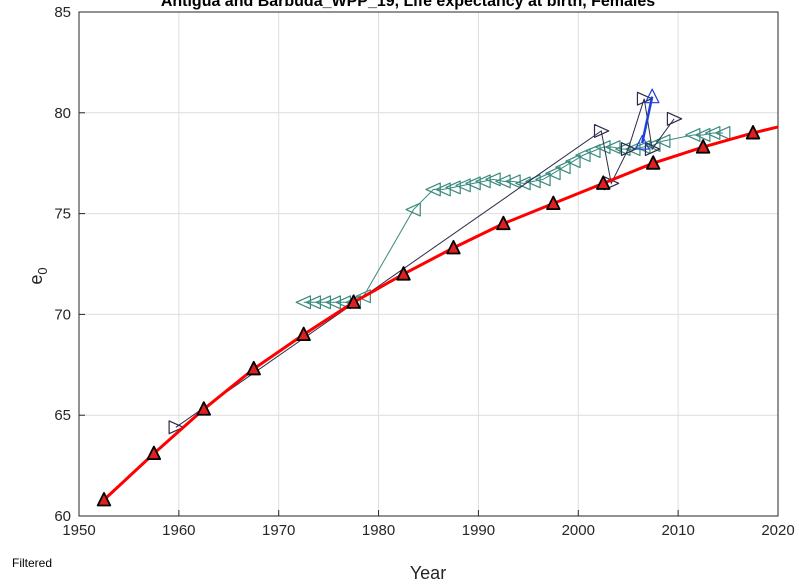 This screenshot has width=799, height=587. Describe the element at coordinates (62, 214) in the screenshot. I see `y-tick-label: 75` at that location.